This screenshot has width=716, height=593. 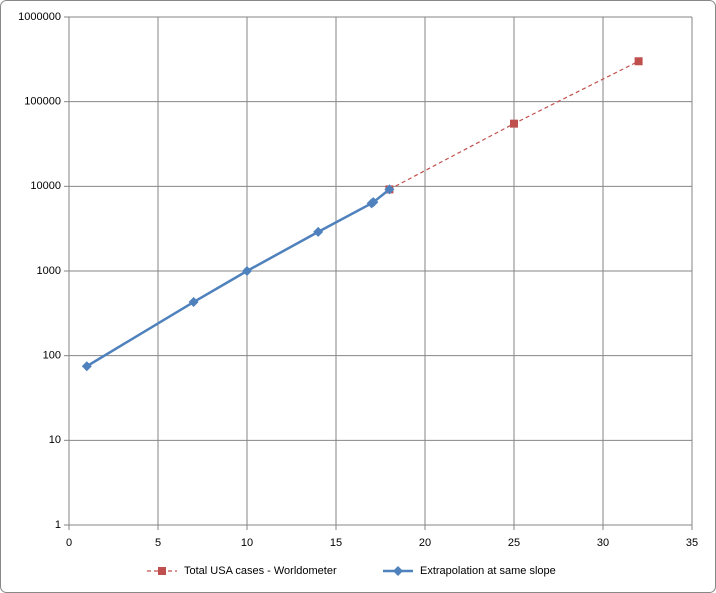 What do you see at coordinates (336, 543) in the screenshot?
I see `x-tick-label: 15` at bounding box center [336, 543].